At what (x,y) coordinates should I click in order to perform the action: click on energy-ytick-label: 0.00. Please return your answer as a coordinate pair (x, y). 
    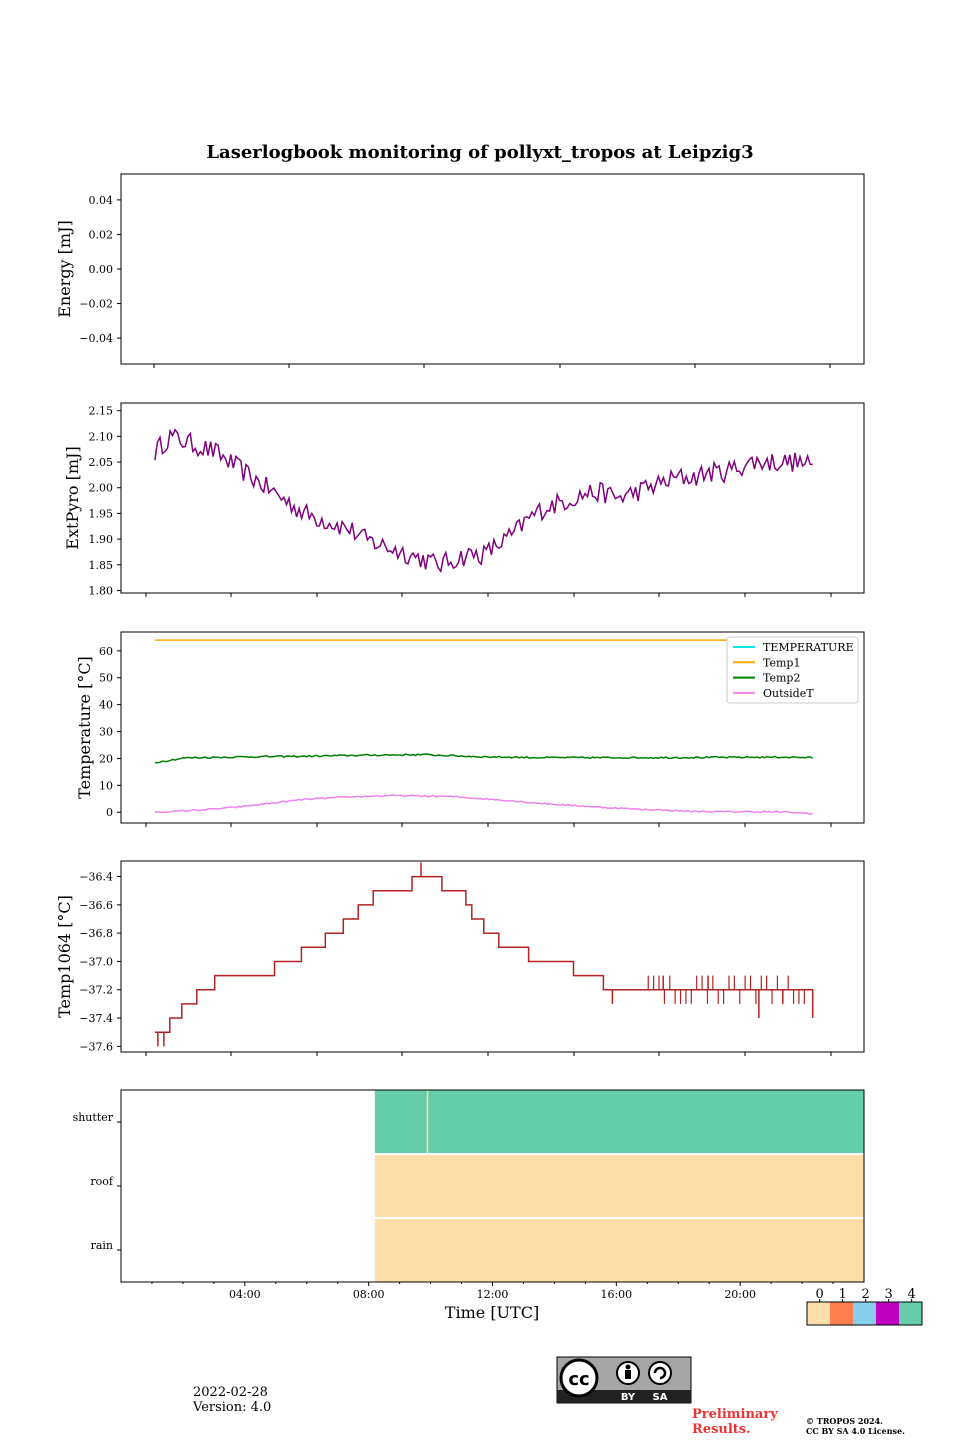
    Looking at the image, I should click on (101, 269).